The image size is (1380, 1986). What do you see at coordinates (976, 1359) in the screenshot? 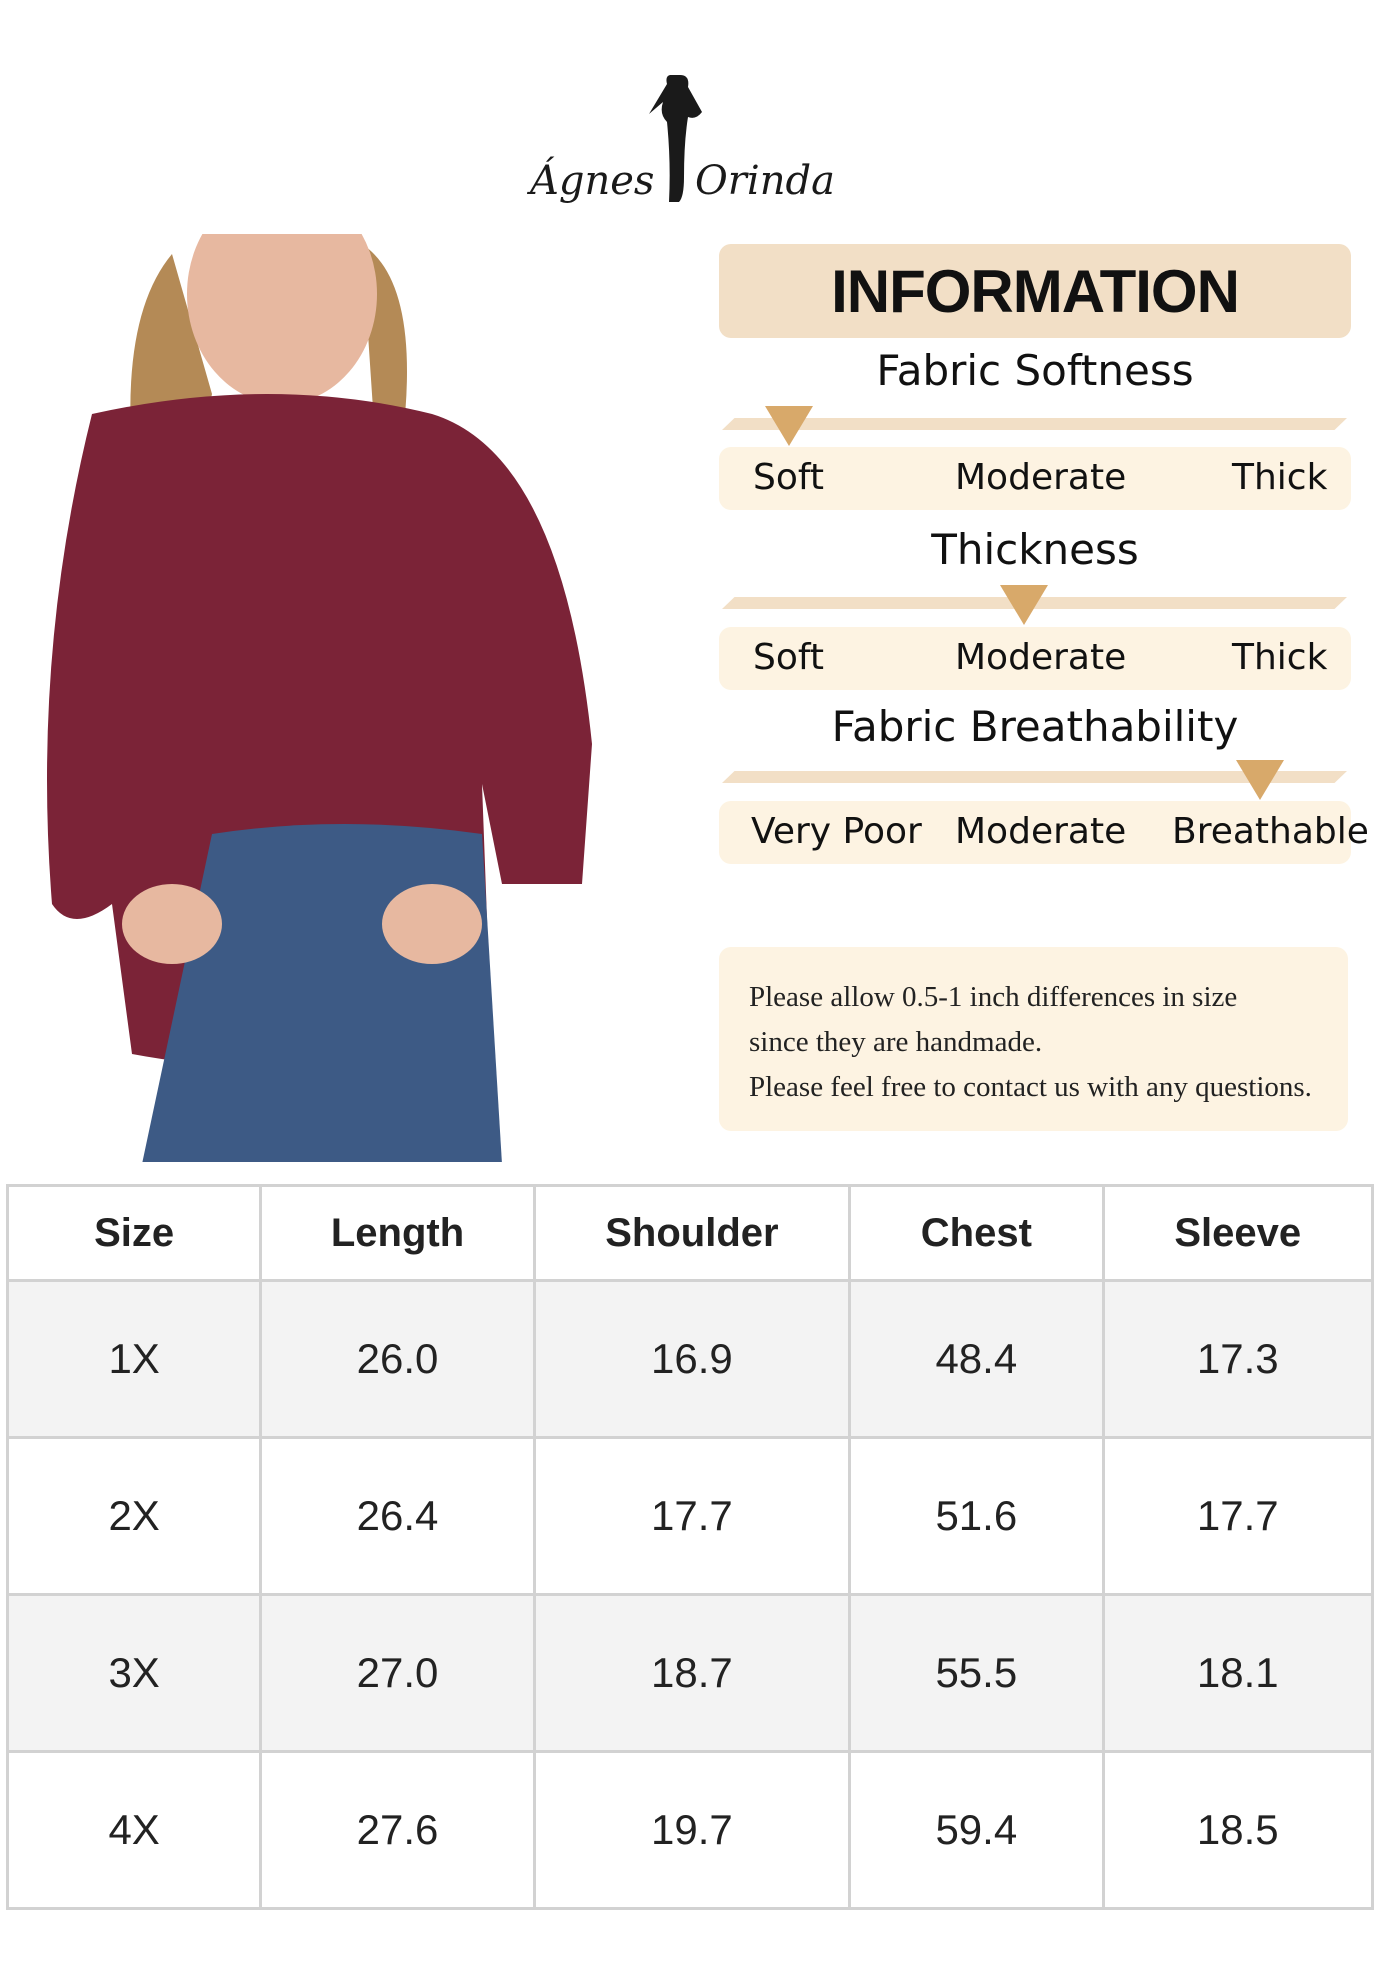
I see `cell-chest: 48.4` at bounding box center [976, 1359].